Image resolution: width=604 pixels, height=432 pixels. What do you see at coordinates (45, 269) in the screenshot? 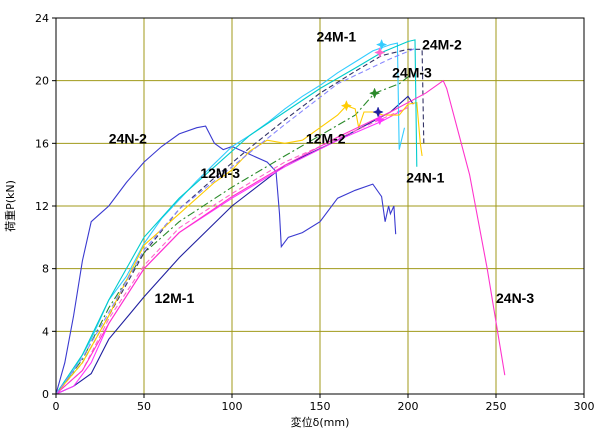
I see `y-tick-label: 8` at bounding box center [45, 269].